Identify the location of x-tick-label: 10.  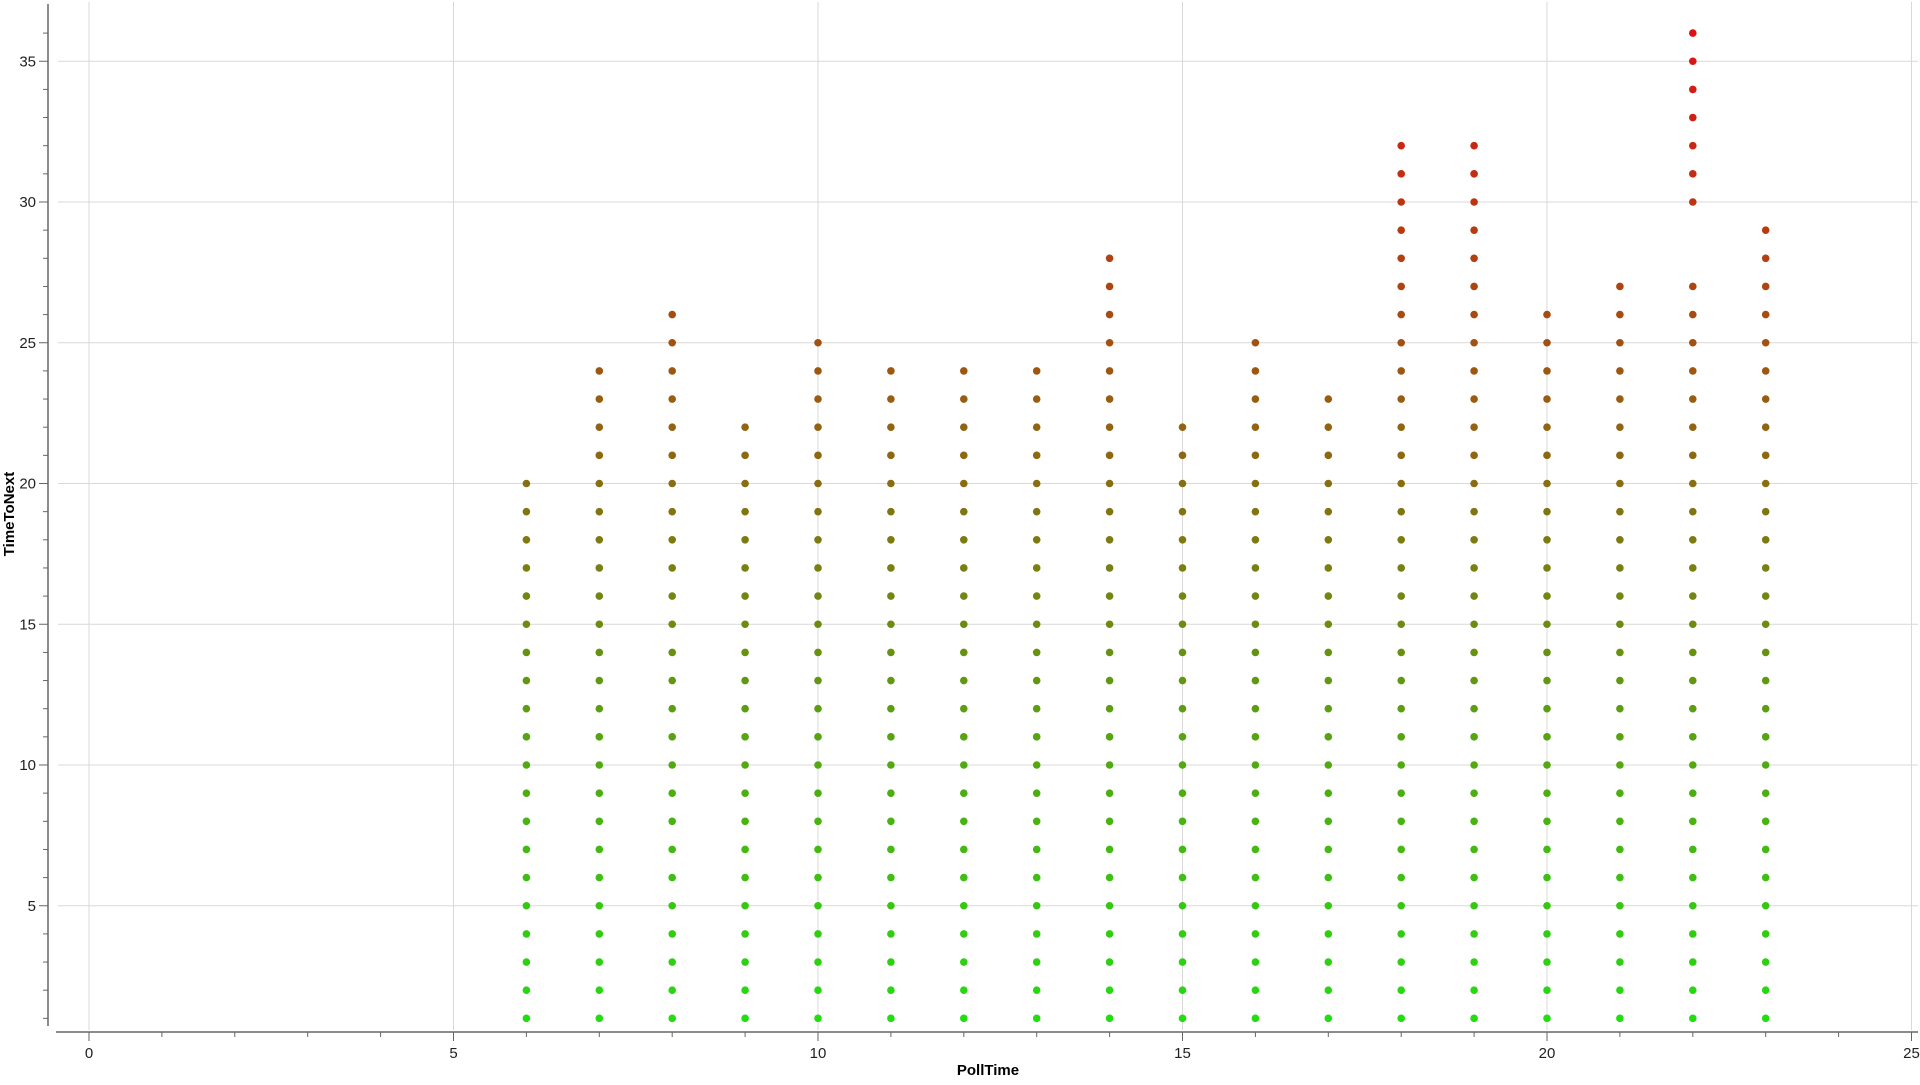
(818, 1053).